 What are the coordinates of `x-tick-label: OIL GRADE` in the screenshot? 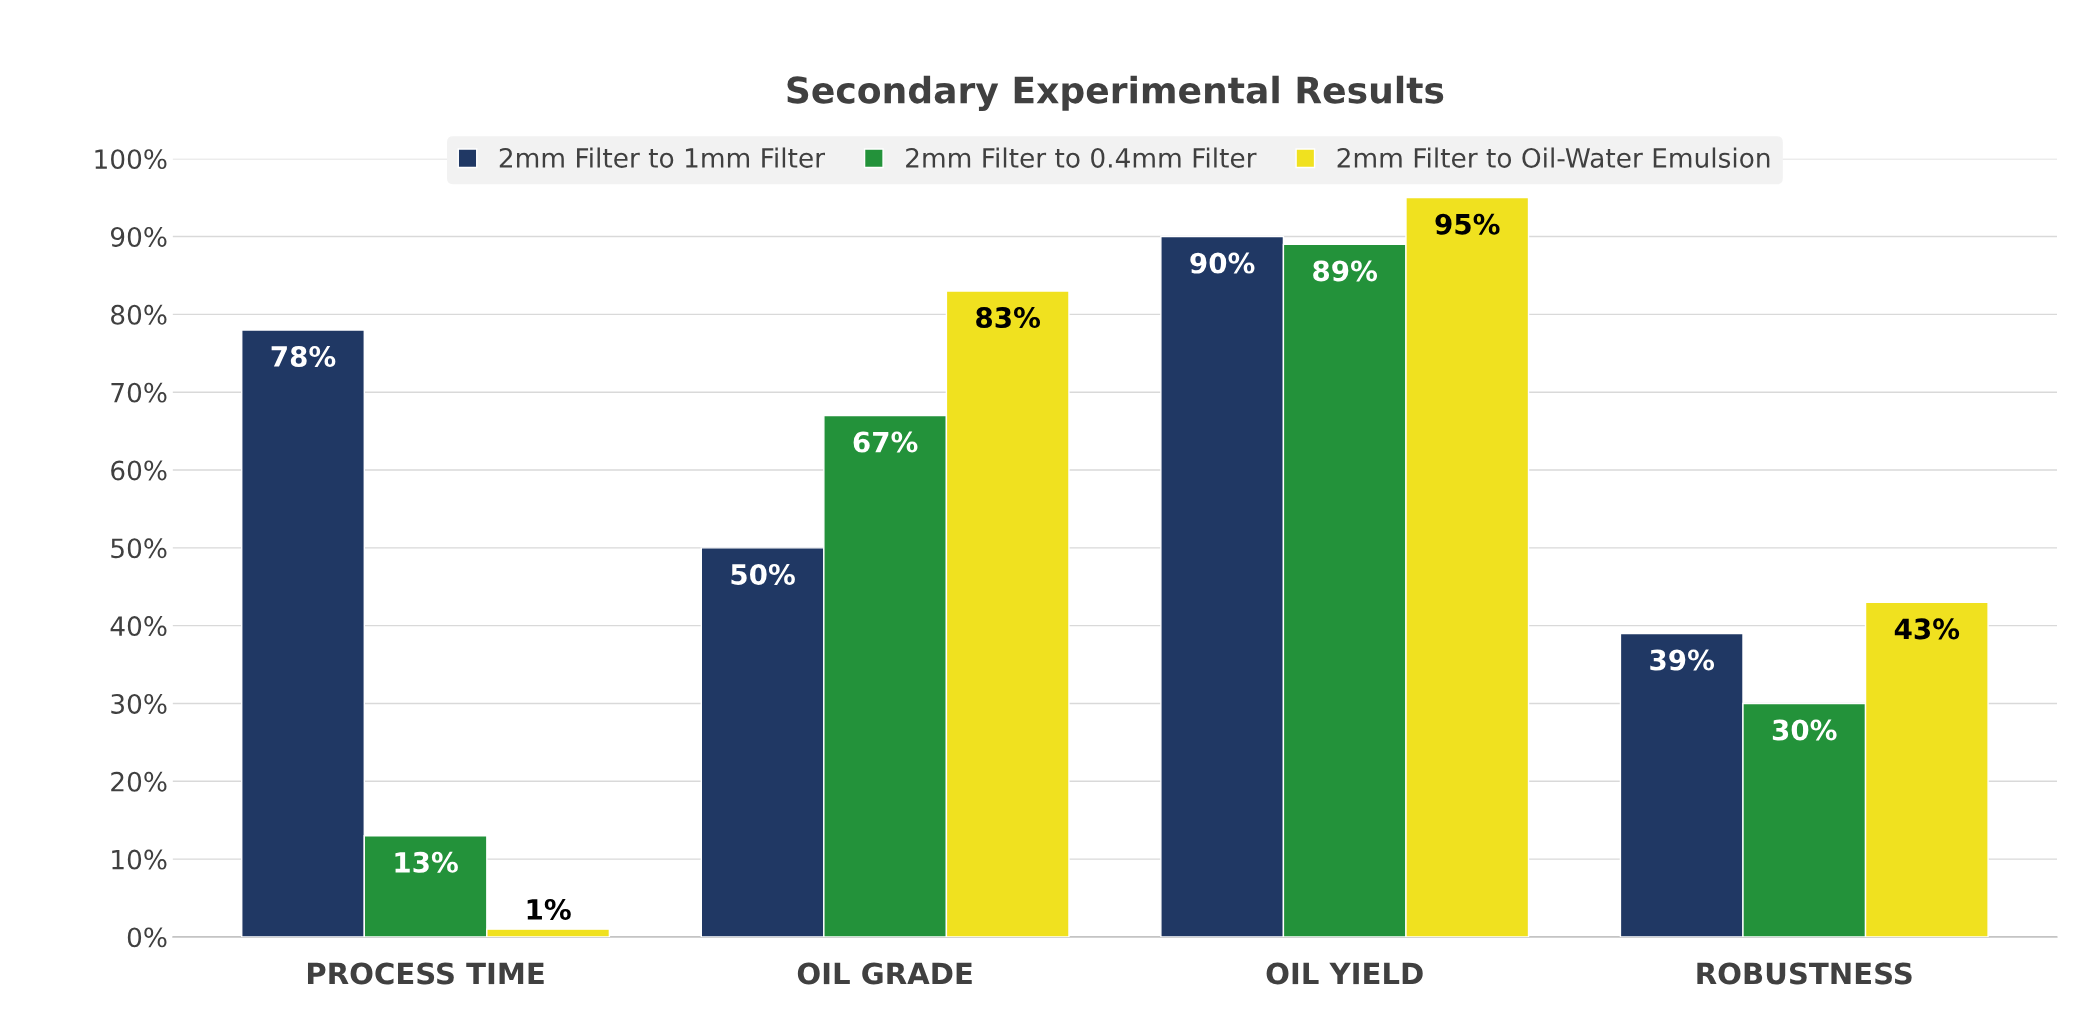 It's located at (884, 973).